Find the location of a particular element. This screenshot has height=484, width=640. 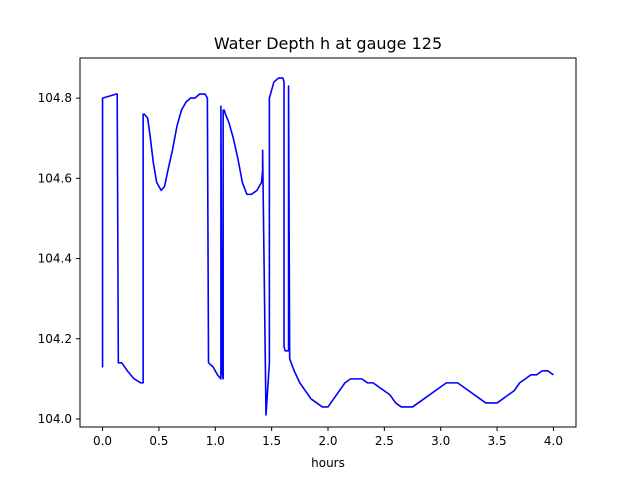

x-tick-label: 2.5 is located at coordinates (384, 441).